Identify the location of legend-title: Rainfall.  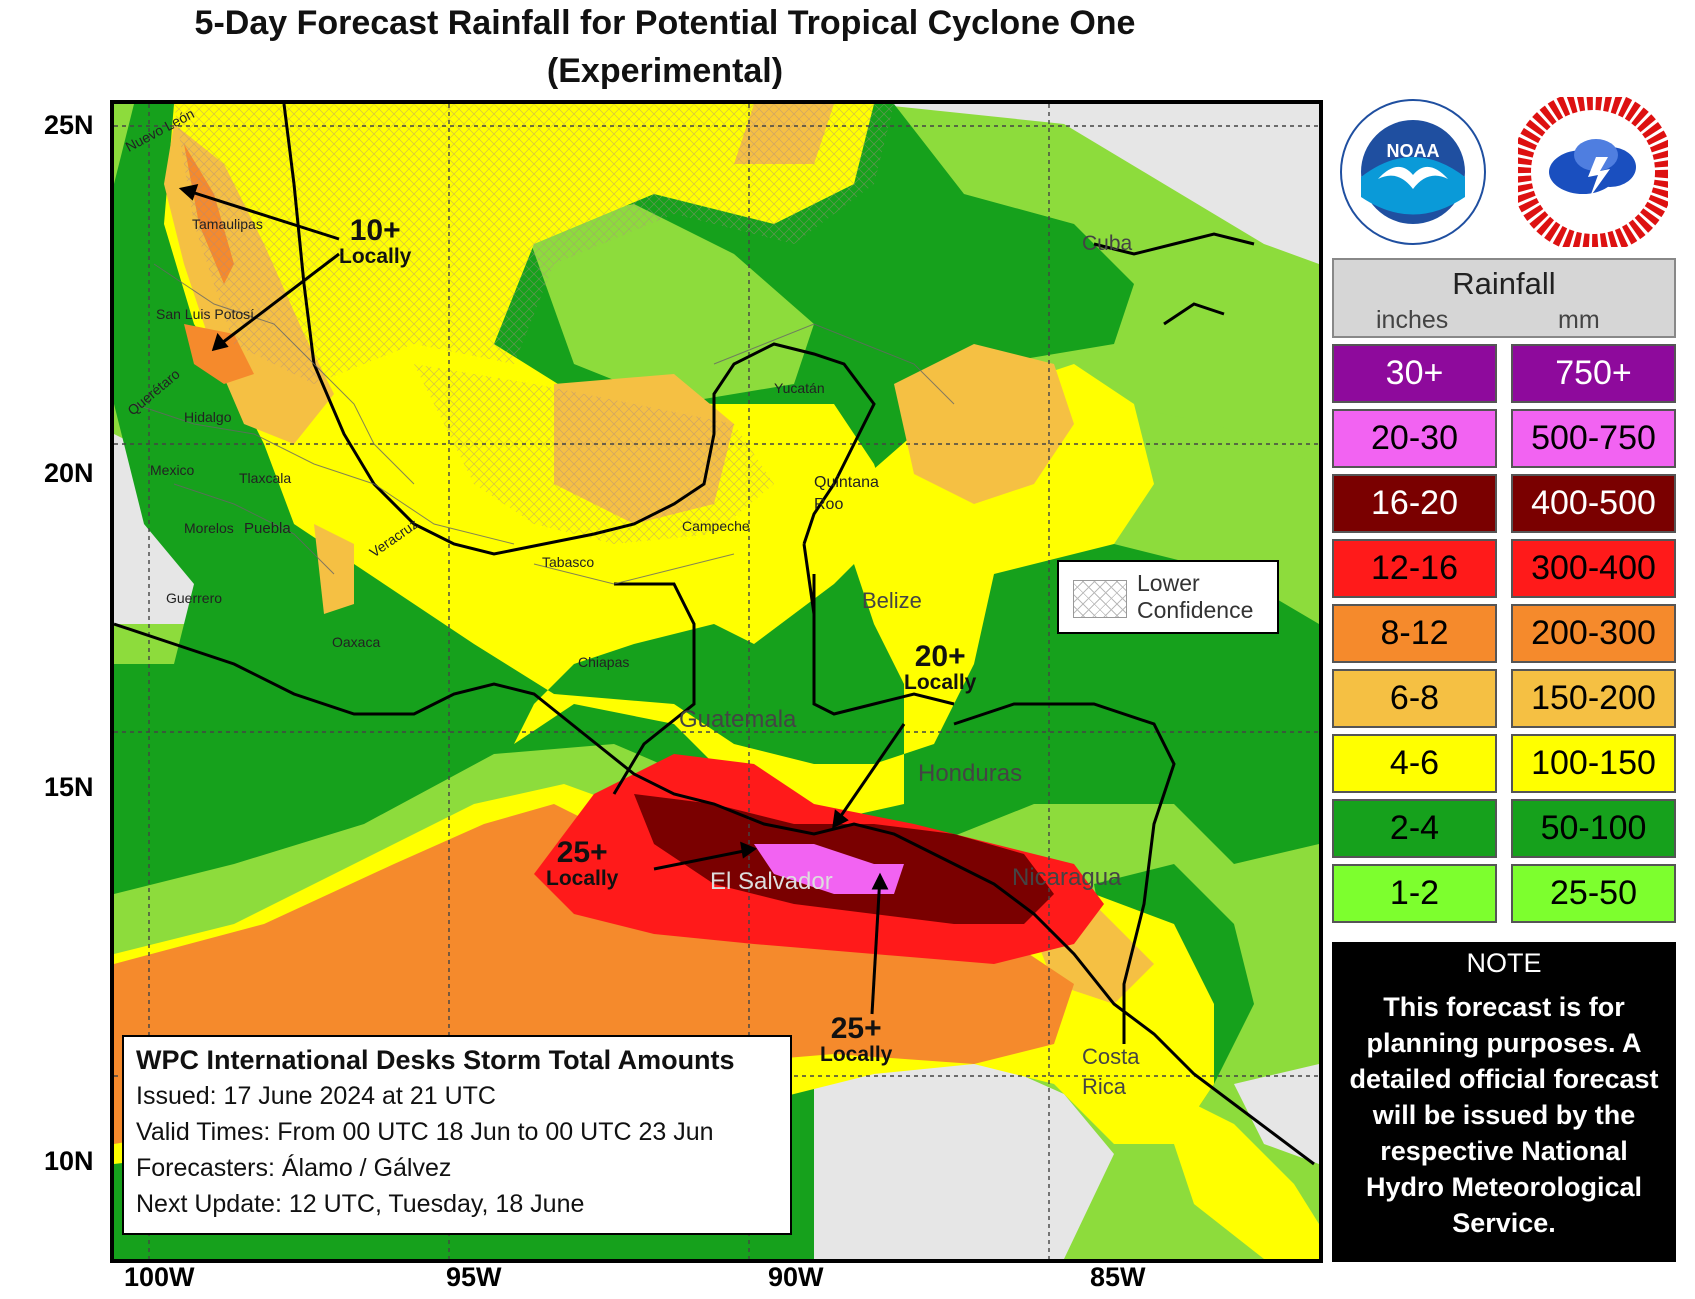
(1504, 283).